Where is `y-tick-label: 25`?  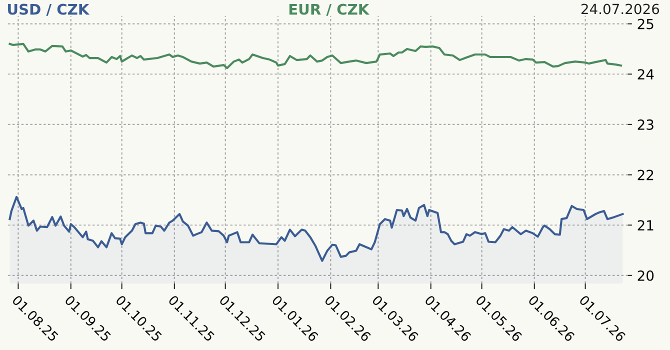 y-tick-label: 25 is located at coordinates (646, 24).